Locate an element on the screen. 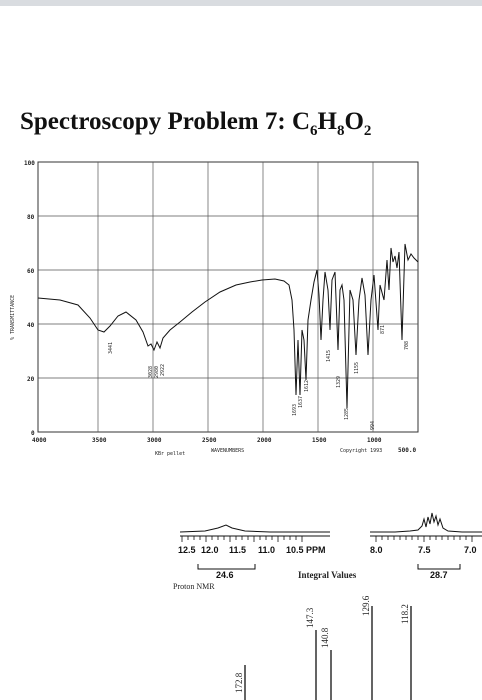 The width and height of the screenshot is (482, 700). hnmr-integral-bracket-right is located at coordinates (439, 567).